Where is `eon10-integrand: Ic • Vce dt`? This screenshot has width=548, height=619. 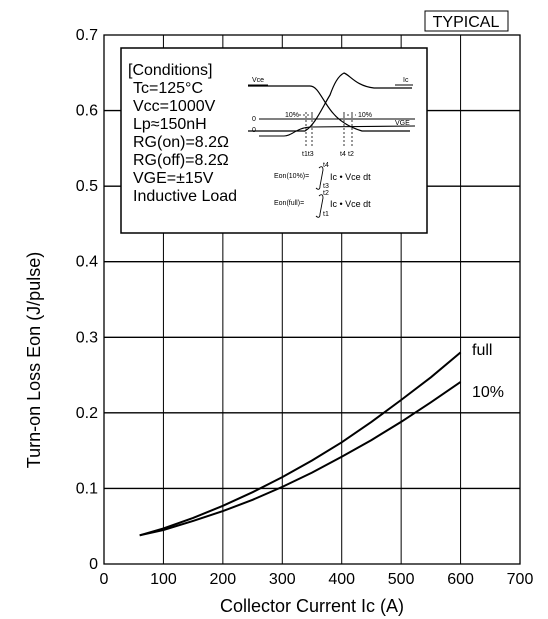
eon10-integrand: Ic • Vce dt is located at coordinates (350, 177).